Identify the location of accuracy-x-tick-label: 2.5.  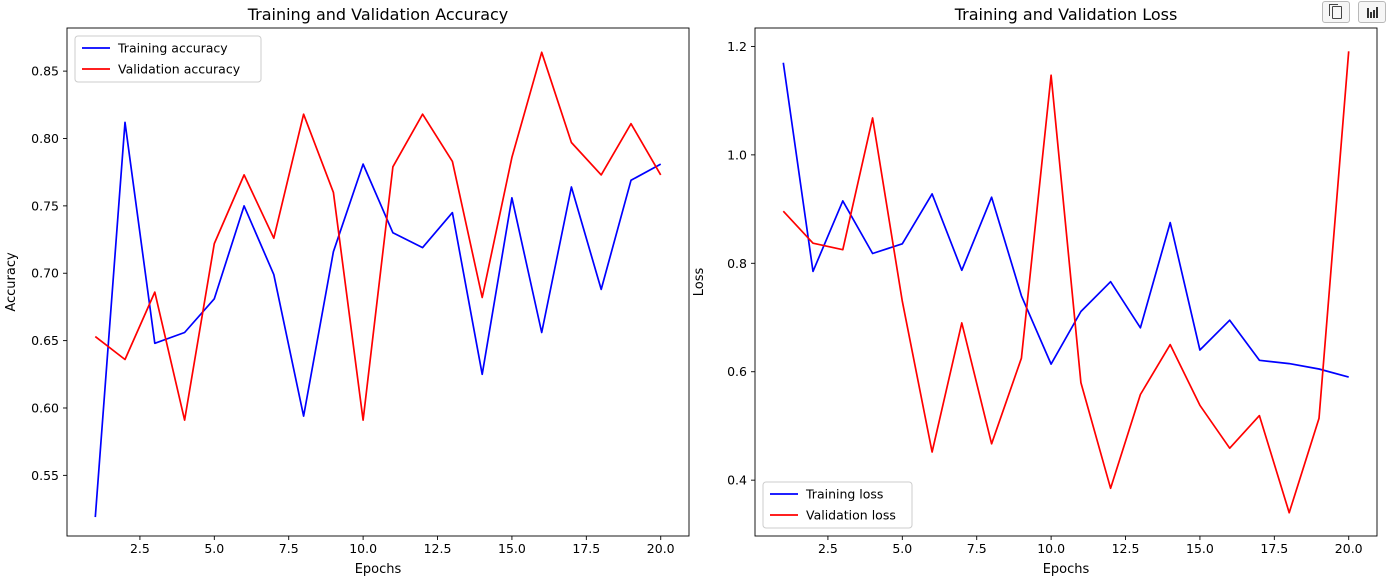
(140, 548).